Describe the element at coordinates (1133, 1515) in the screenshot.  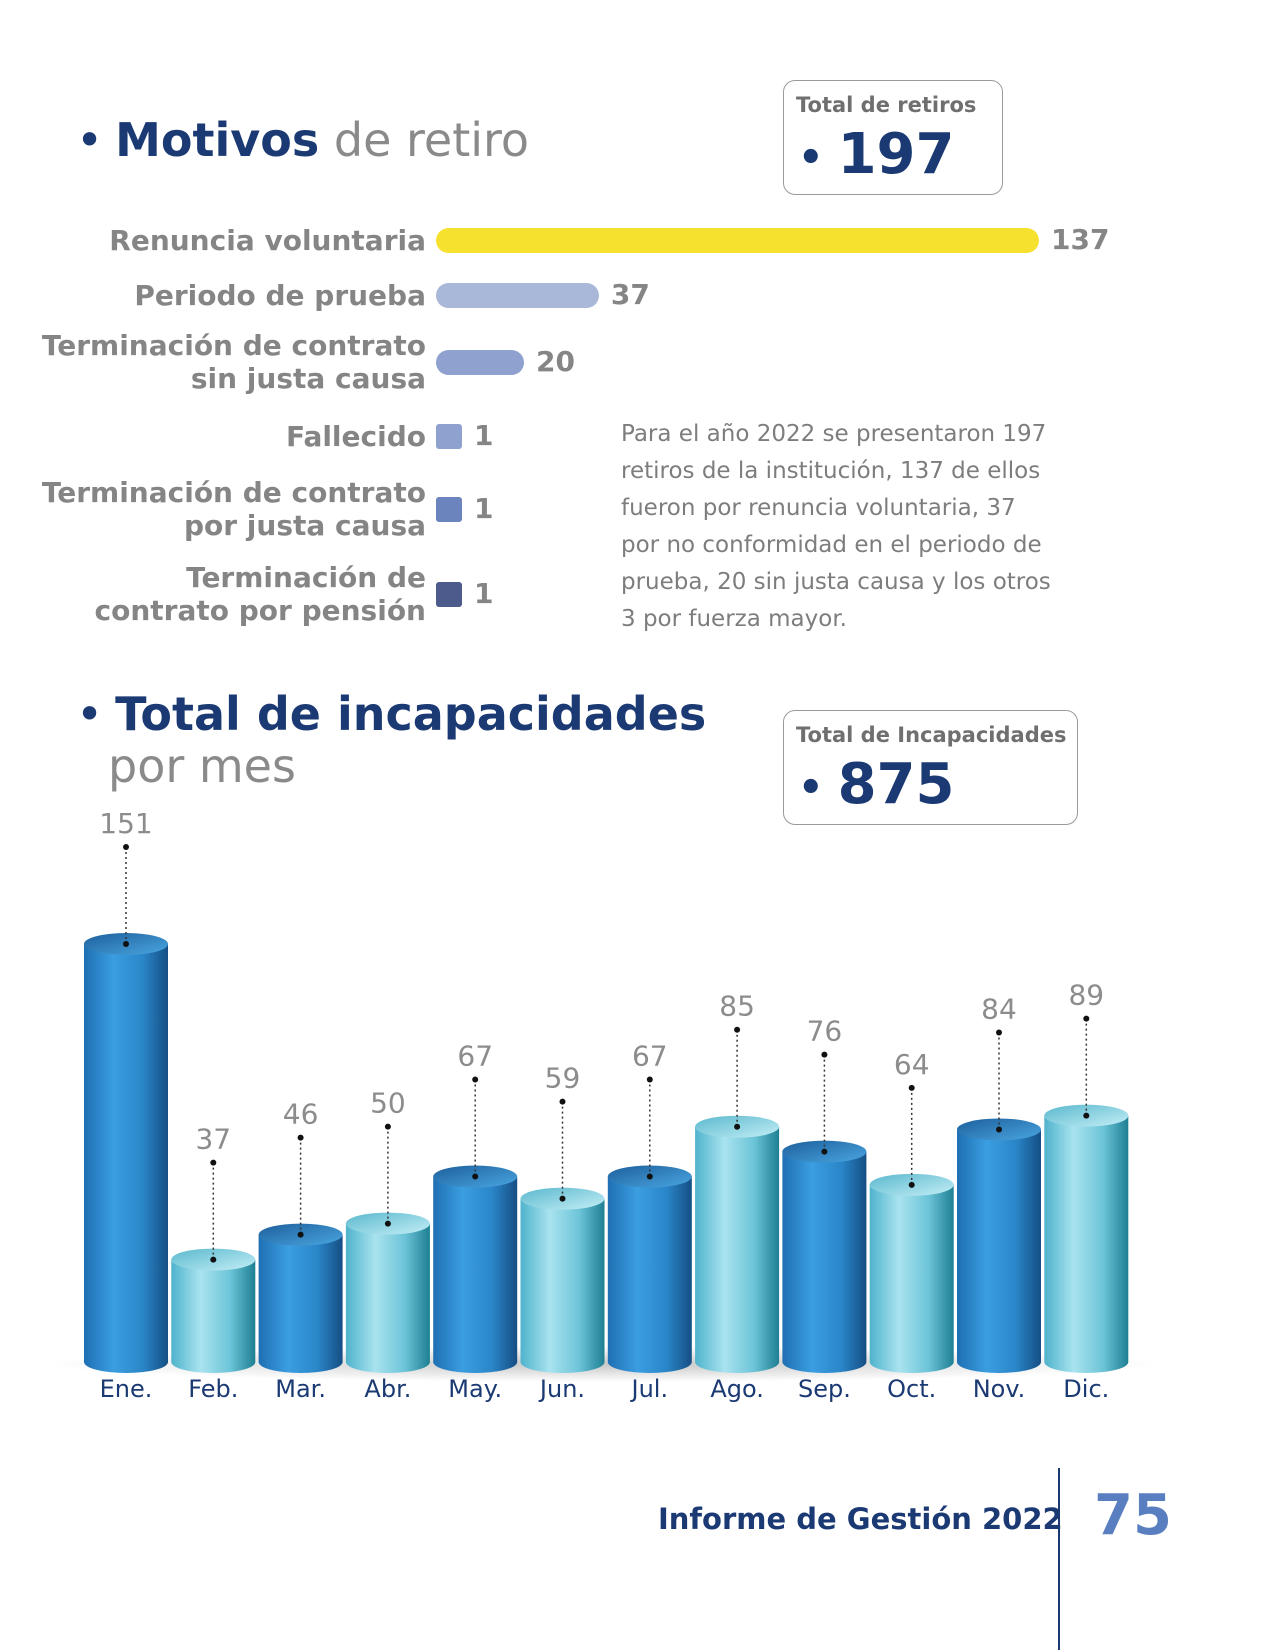
I see `page-number: 75` at that location.